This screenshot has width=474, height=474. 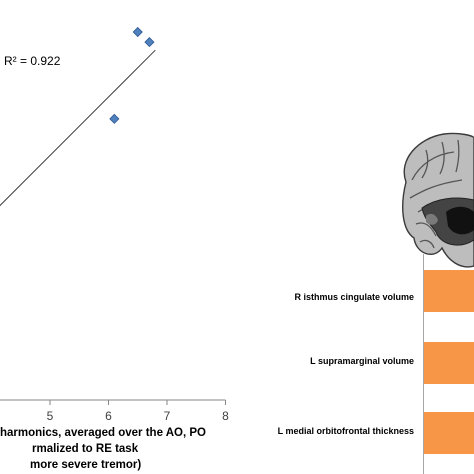 I want to click on x-tick-label: 6, so click(x=108, y=416).